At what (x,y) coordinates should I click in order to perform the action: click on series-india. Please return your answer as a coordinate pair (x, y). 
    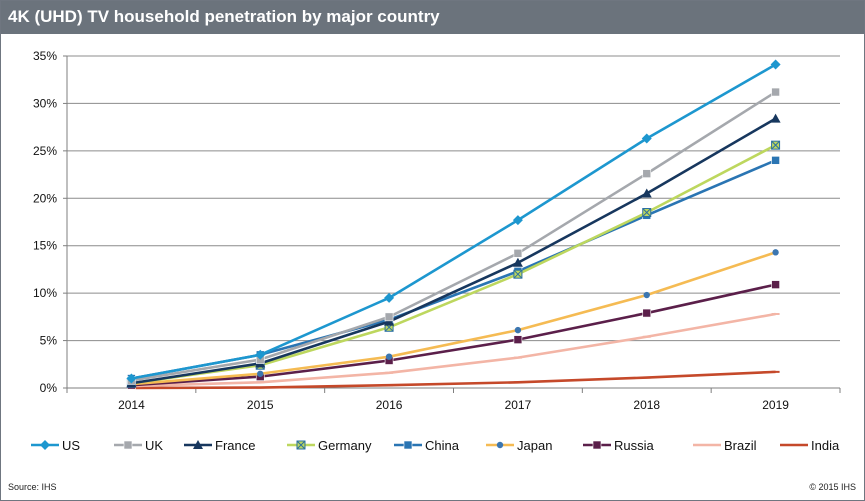
    Looking at the image, I should click on (453, 380).